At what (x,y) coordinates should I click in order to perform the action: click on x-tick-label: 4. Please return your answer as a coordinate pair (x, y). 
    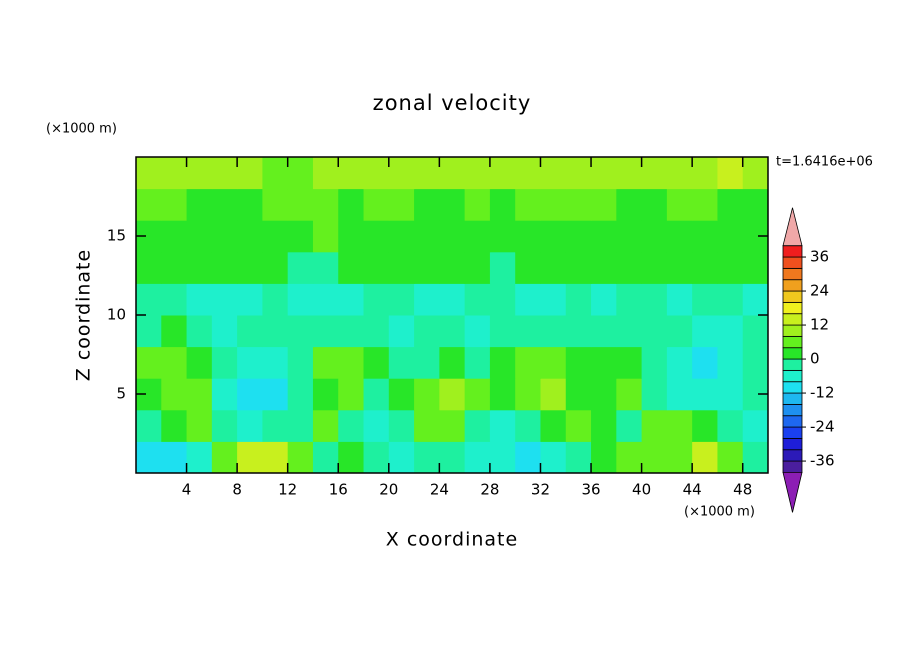
    Looking at the image, I should click on (187, 490).